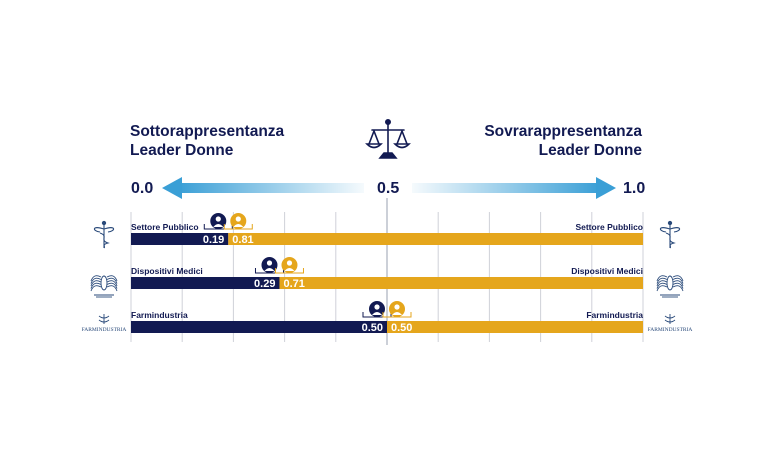  I want to click on left-arrow, so click(263, 188).